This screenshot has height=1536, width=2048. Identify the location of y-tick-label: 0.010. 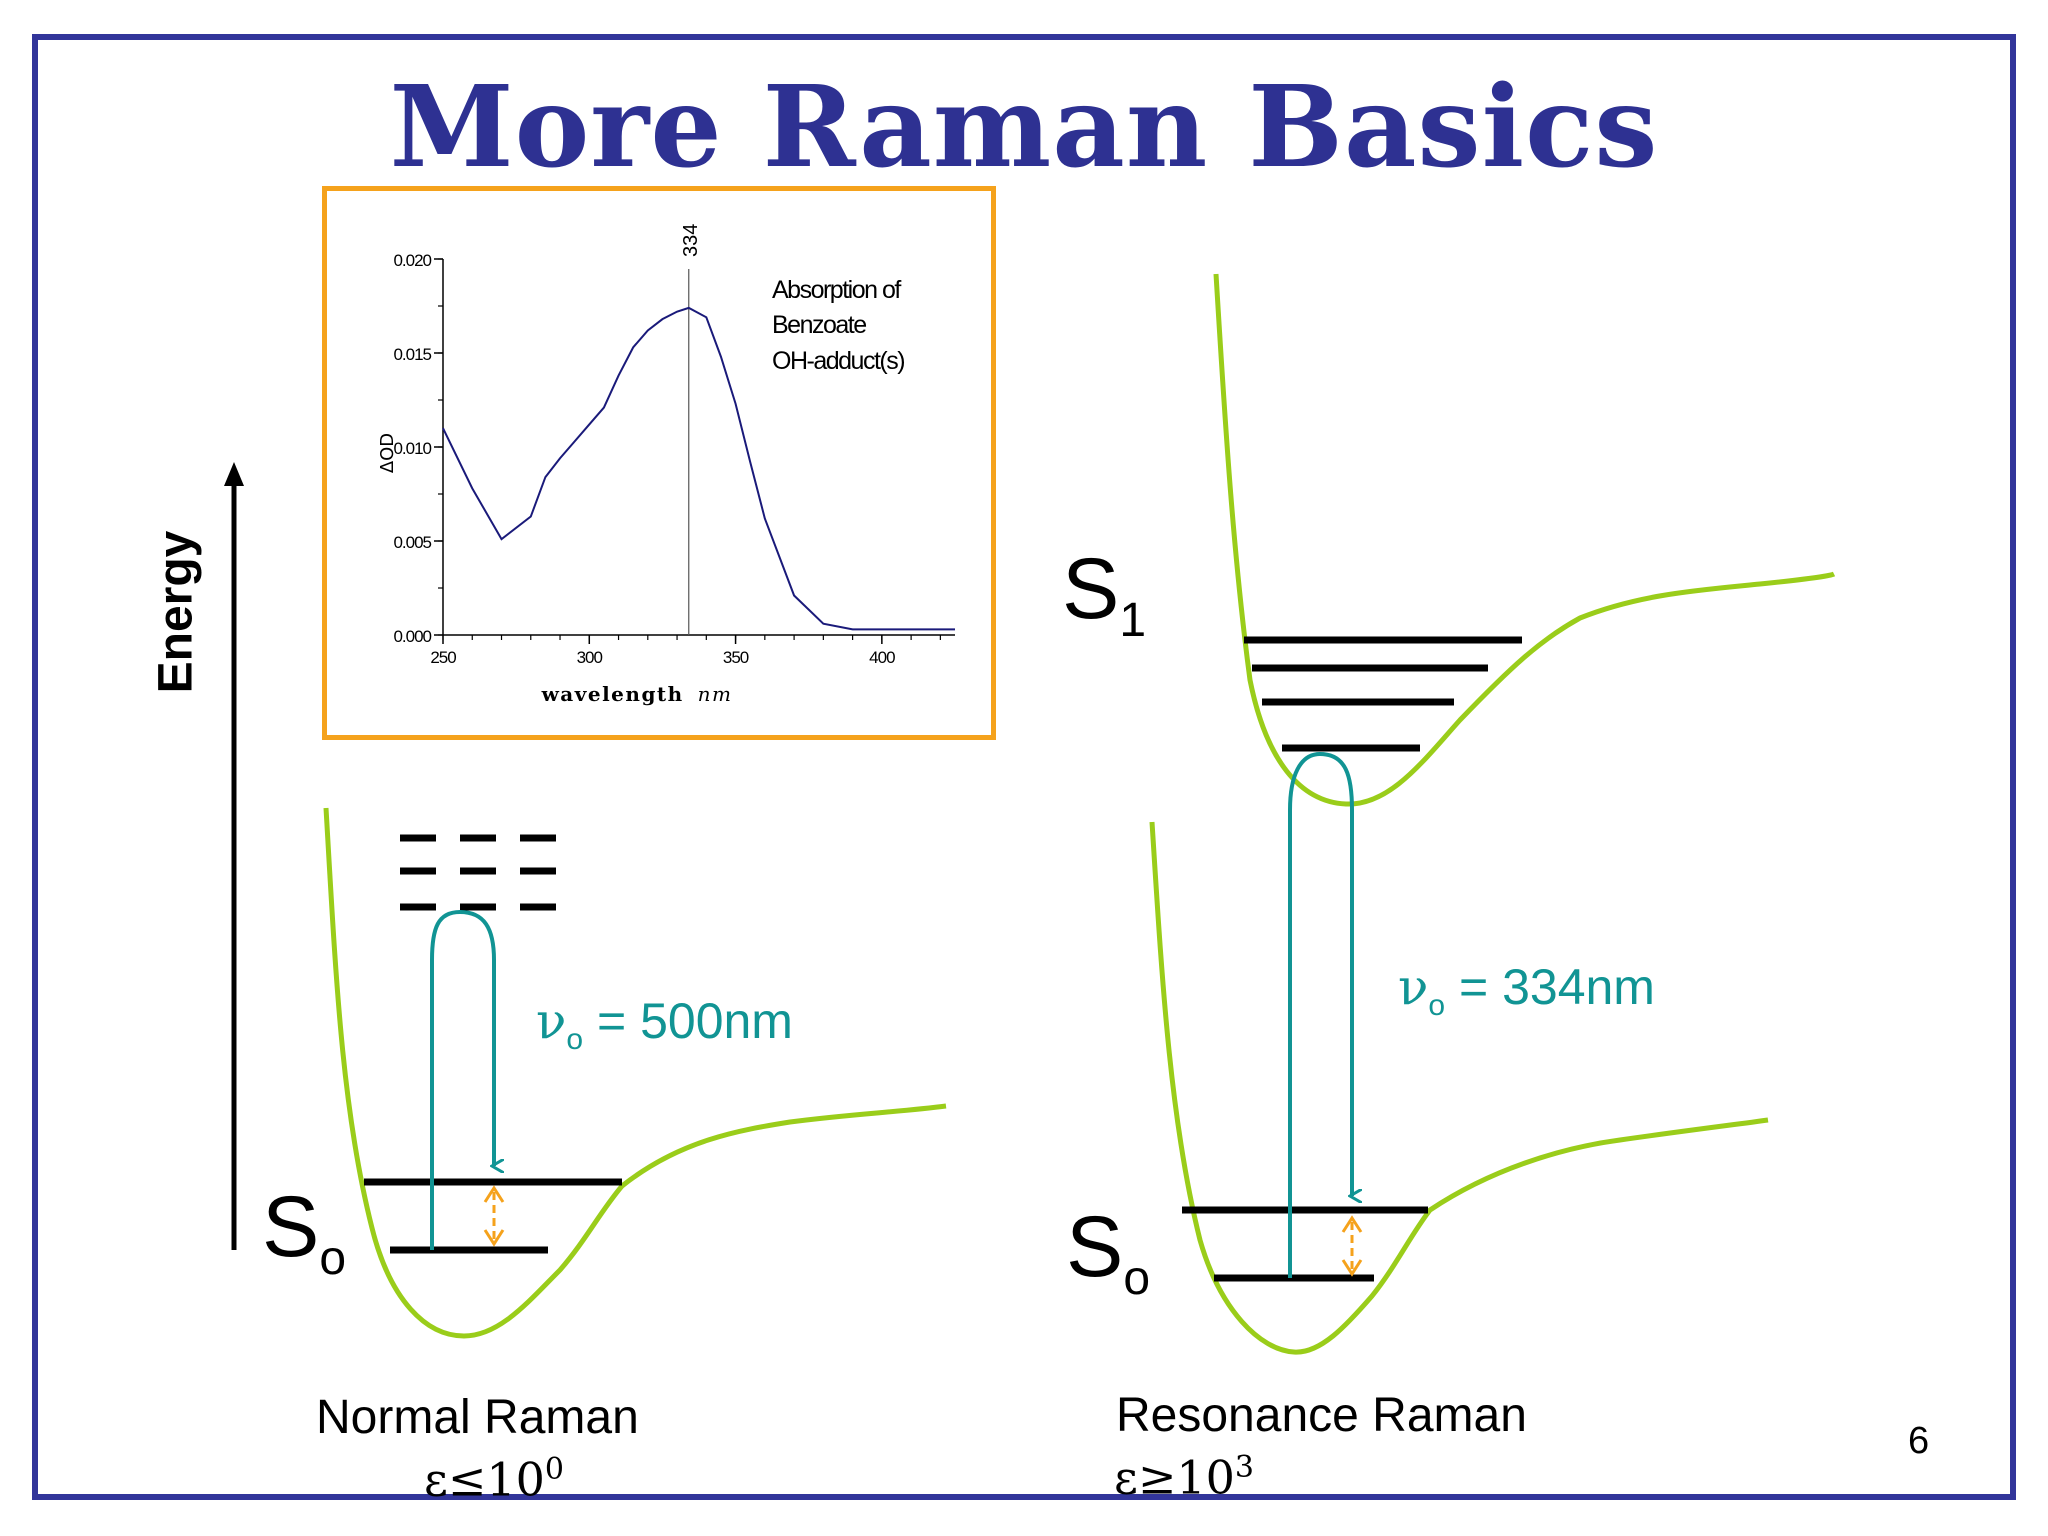
(412, 448).